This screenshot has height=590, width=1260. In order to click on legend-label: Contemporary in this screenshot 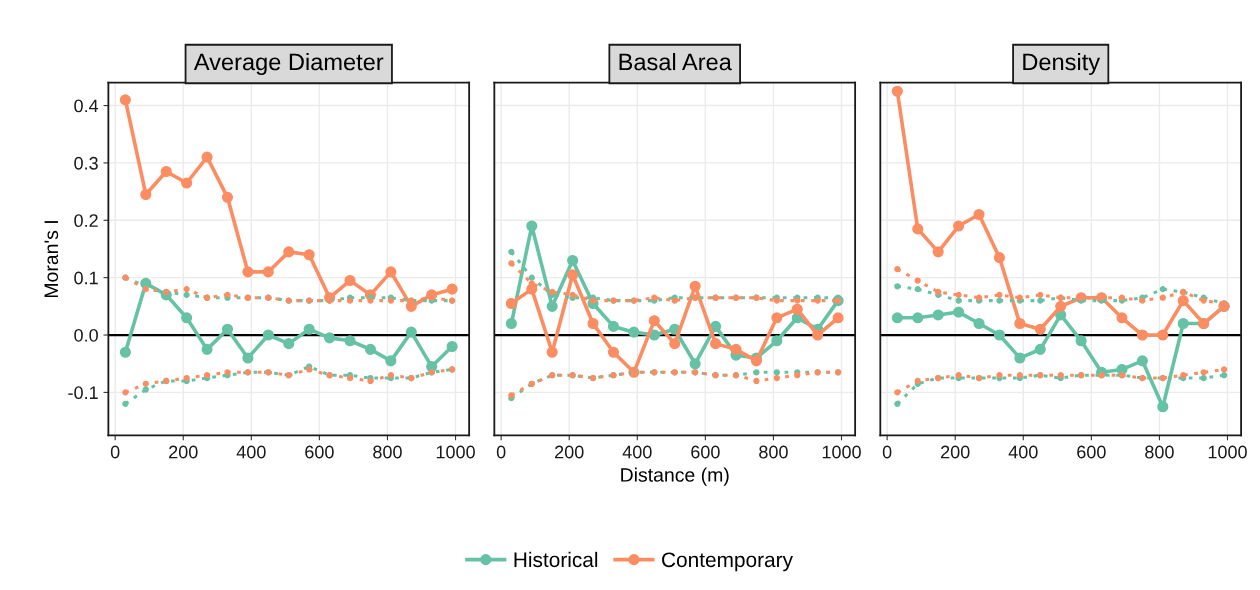, I will do `click(727, 562)`.